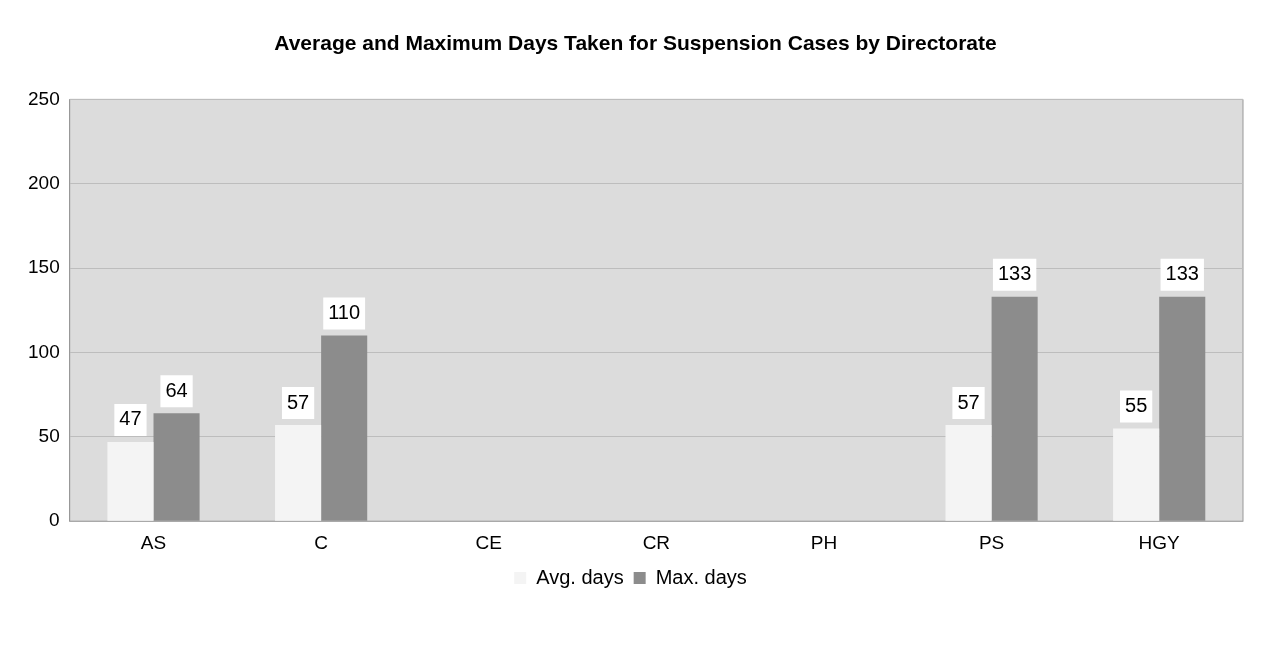 This screenshot has width=1271, height=663. I want to click on data-label: 55, so click(1136, 404).